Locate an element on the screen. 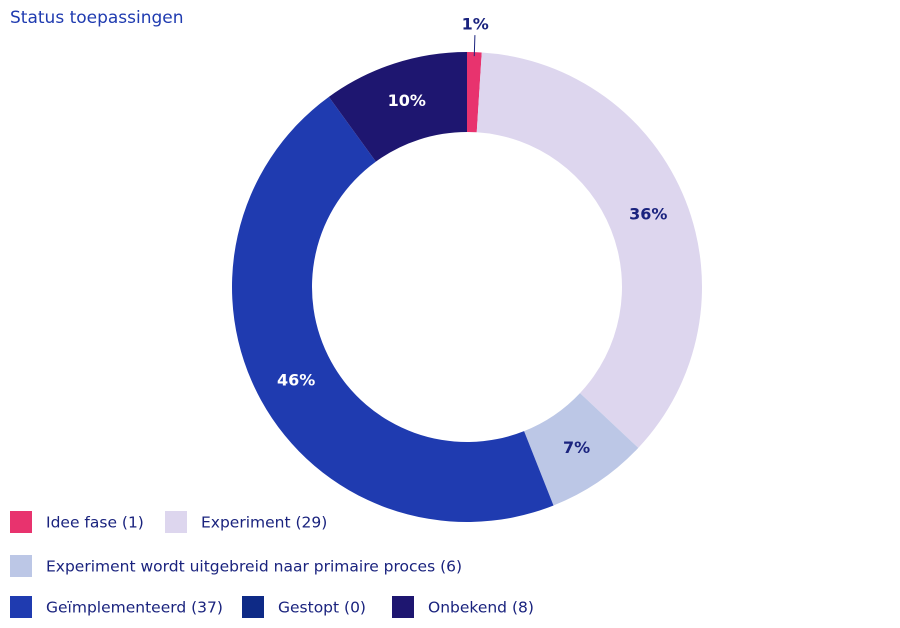 The image size is (900, 628). value-label: 46% is located at coordinates (296, 379).